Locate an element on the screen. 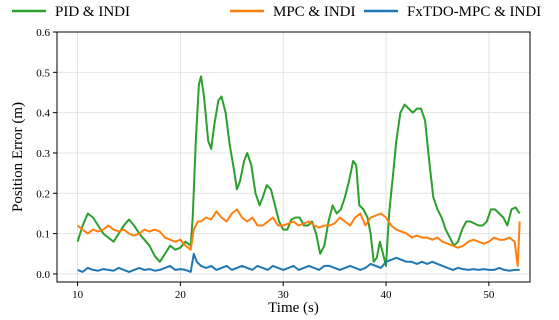 Image resolution: width=559 pixels, height=320 pixels. y-tick-label: 0.6 is located at coordinates (43, 33).